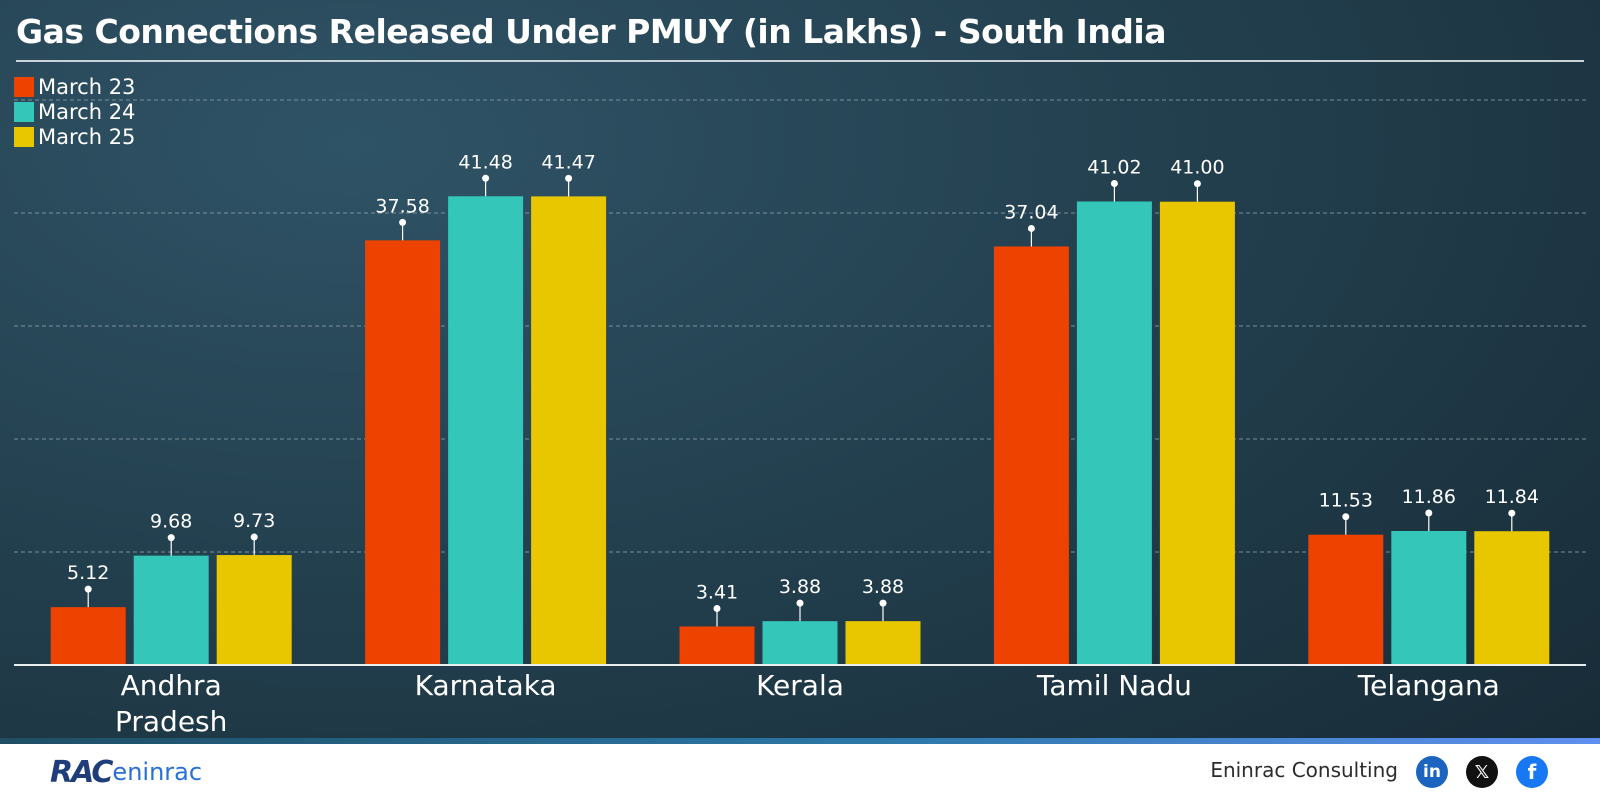 The height and width of the screenshot is (800, 1600). What do you see at coordinates (81, 772) in the screenshot?
I see `logo-rac-mark: RAC` at bounding box center [81, 772].